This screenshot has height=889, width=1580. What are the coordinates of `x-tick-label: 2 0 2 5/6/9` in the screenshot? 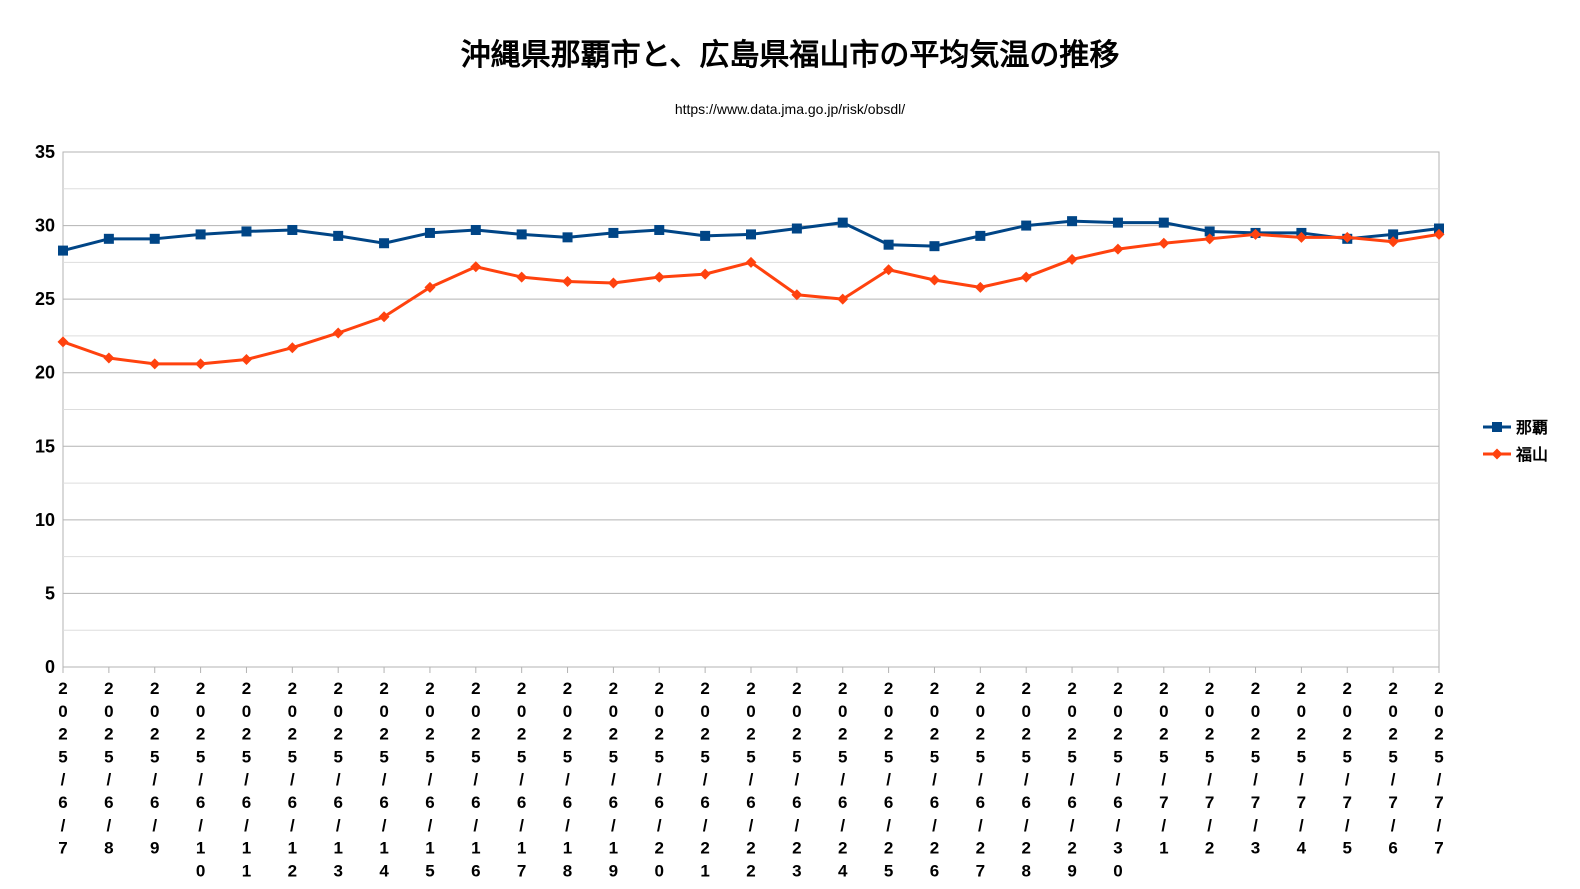 It's located at (154, 768).